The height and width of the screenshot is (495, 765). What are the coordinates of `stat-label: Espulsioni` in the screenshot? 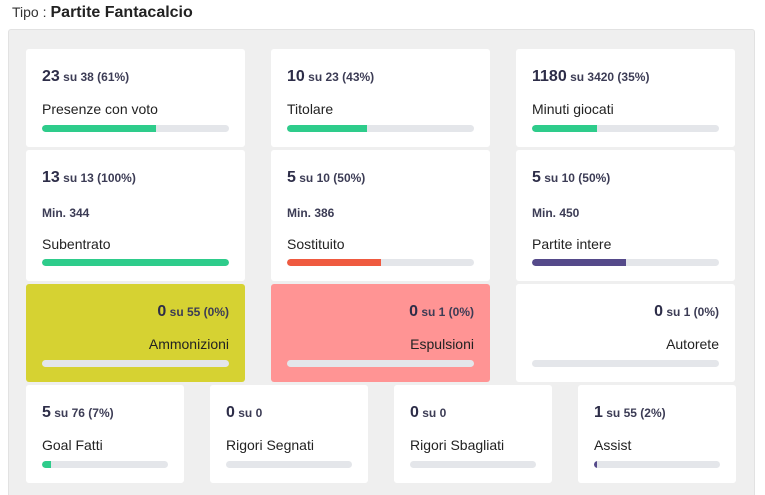 It's located at (442, 344).